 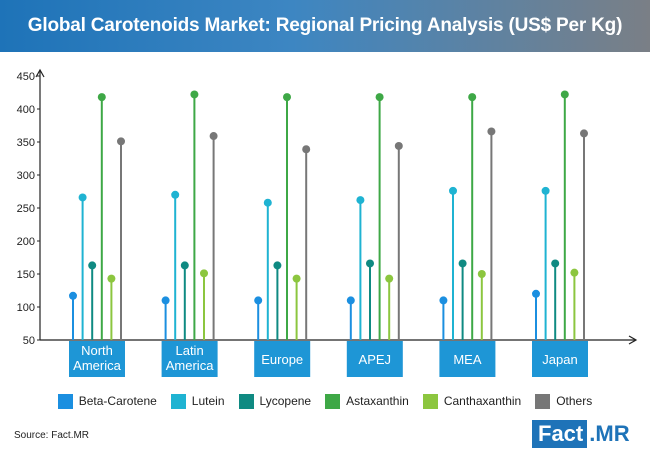 What do you see at coordinates (40, 73) in the screenshot?
I see `y-axis-arrow` at bounding box center [40, 73].